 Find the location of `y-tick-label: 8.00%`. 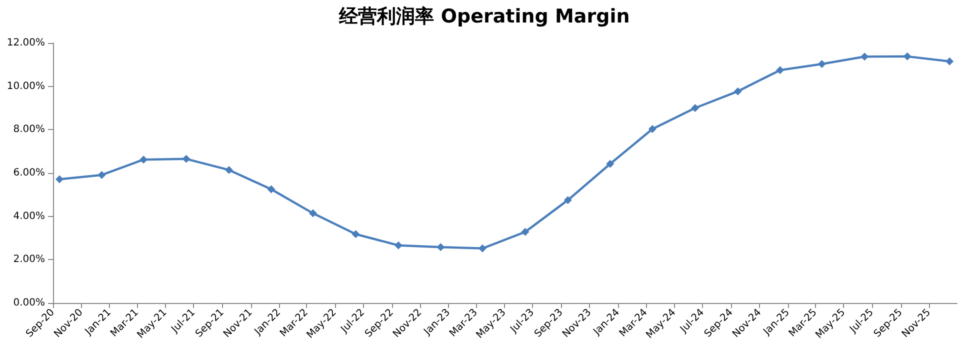

y-tick-label: 8.00% is located at coordinates (29, 130).